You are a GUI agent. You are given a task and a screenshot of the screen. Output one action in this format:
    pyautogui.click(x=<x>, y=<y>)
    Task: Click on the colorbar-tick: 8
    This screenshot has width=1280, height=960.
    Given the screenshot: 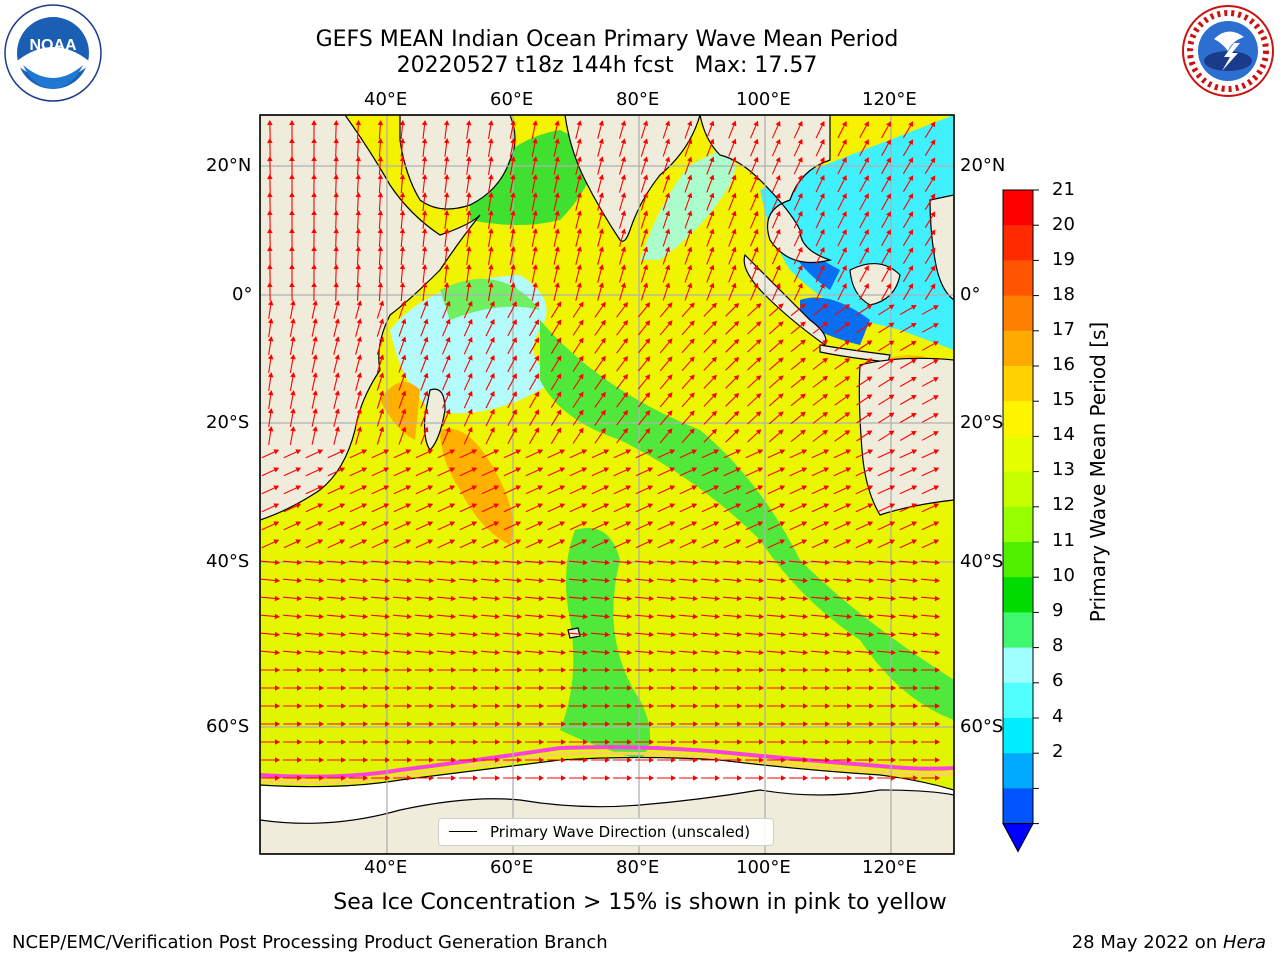 What is the action you would take?
    pyautogui.click(x=1058, y=645)
    